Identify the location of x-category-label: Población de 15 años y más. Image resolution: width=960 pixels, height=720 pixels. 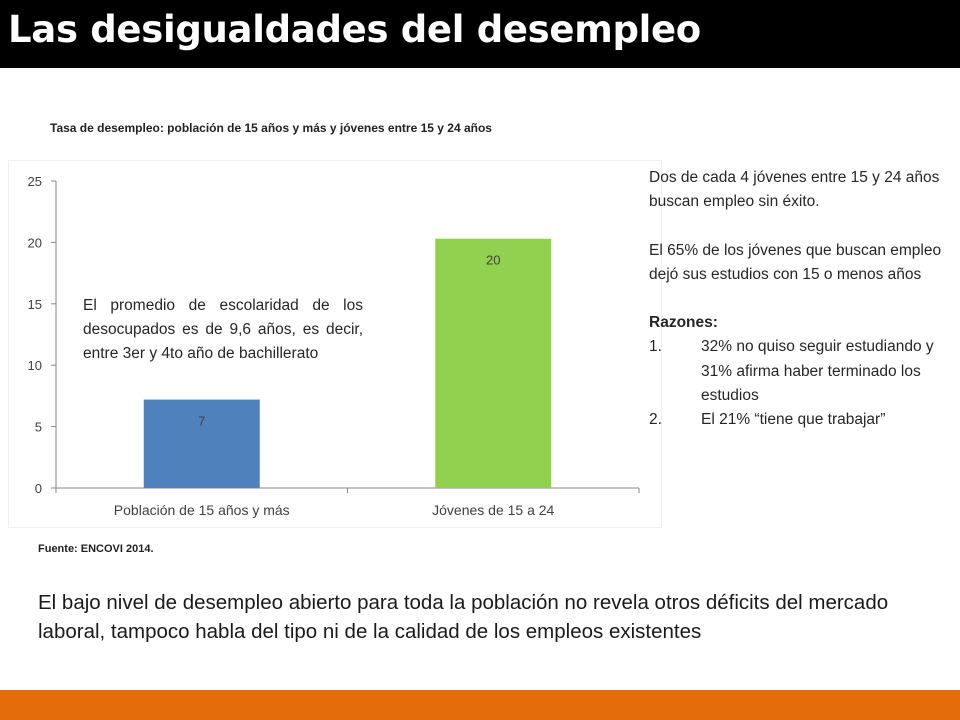
(202, 510).